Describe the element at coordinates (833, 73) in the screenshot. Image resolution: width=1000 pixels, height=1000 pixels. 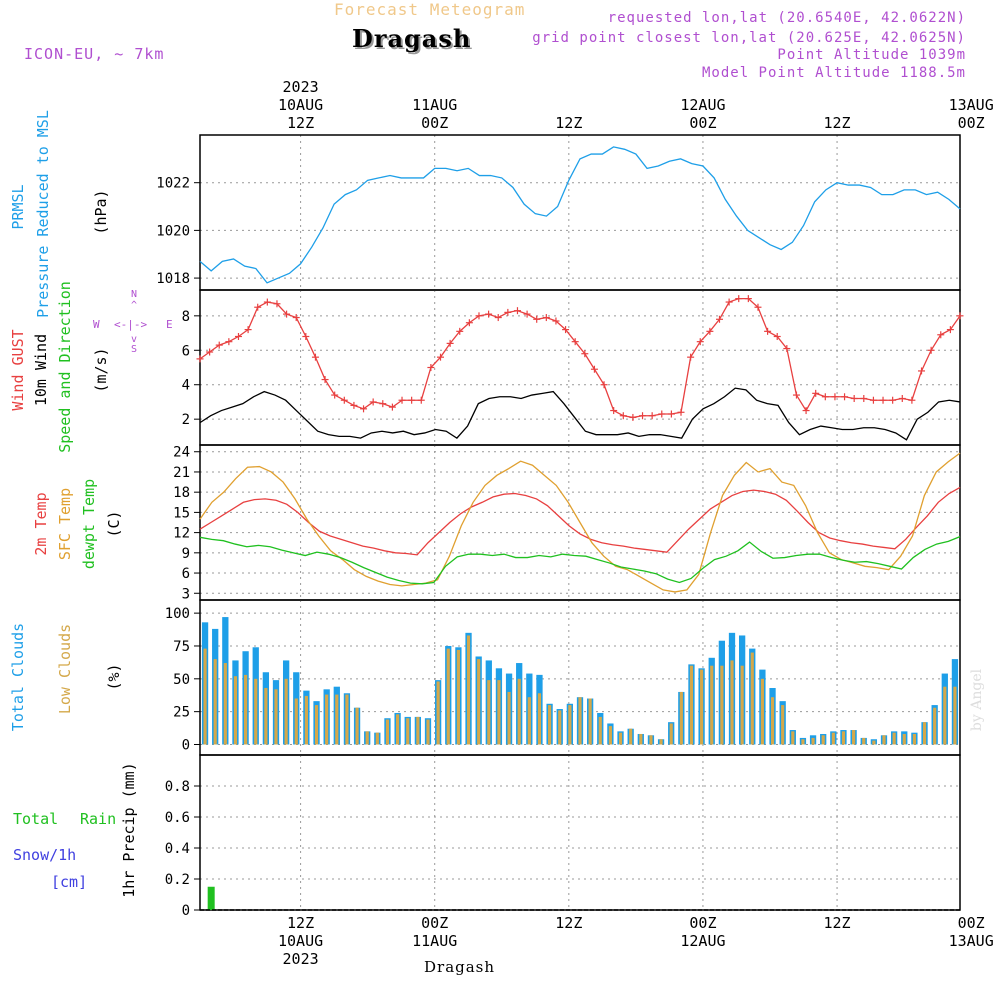
I see `model-altitude: Model Point Altitude 1188.5m` at that location.